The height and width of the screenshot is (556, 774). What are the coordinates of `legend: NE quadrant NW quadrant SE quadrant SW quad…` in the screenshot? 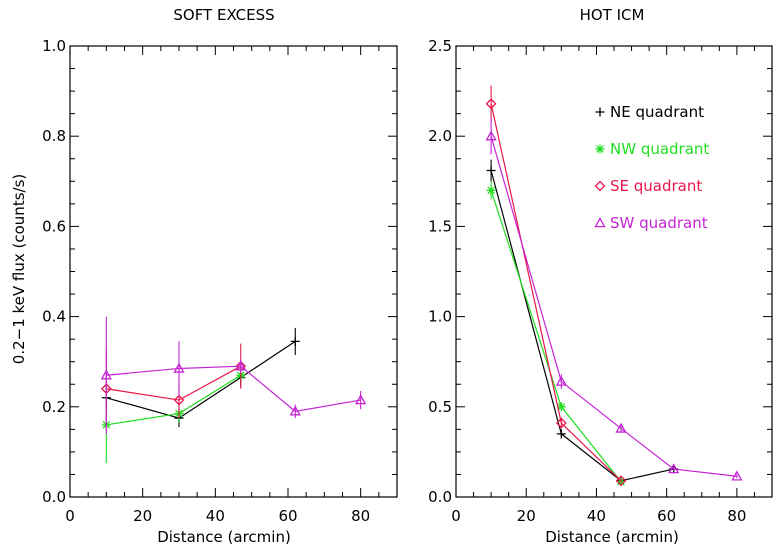 It's located at (651, 167).